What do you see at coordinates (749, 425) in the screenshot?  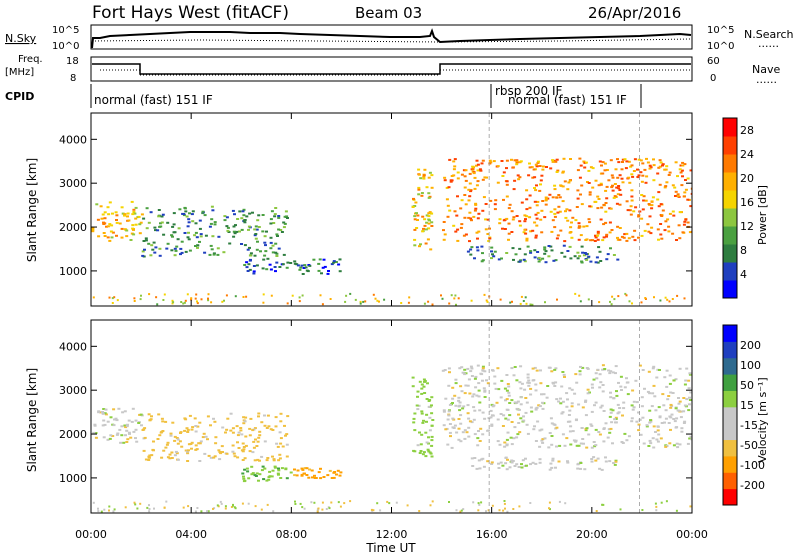 I see `colorbar-tick-label: -15` at bounding box center [749, 425].